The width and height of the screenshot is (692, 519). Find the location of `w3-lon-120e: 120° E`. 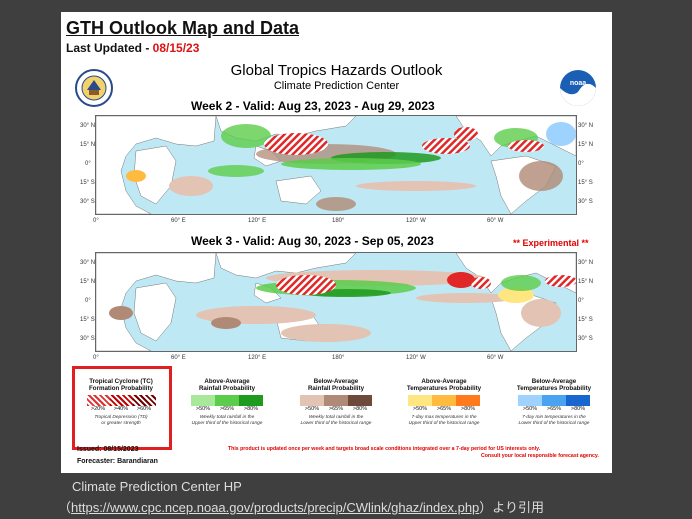

w3-lon-120e: 120° E is located at coordinates (257, 358).